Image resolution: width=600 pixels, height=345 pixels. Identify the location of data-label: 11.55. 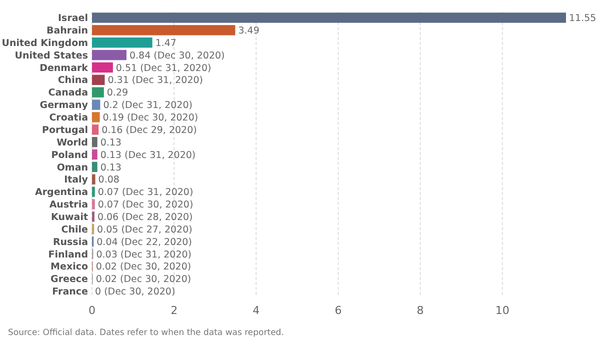
(582, 18).